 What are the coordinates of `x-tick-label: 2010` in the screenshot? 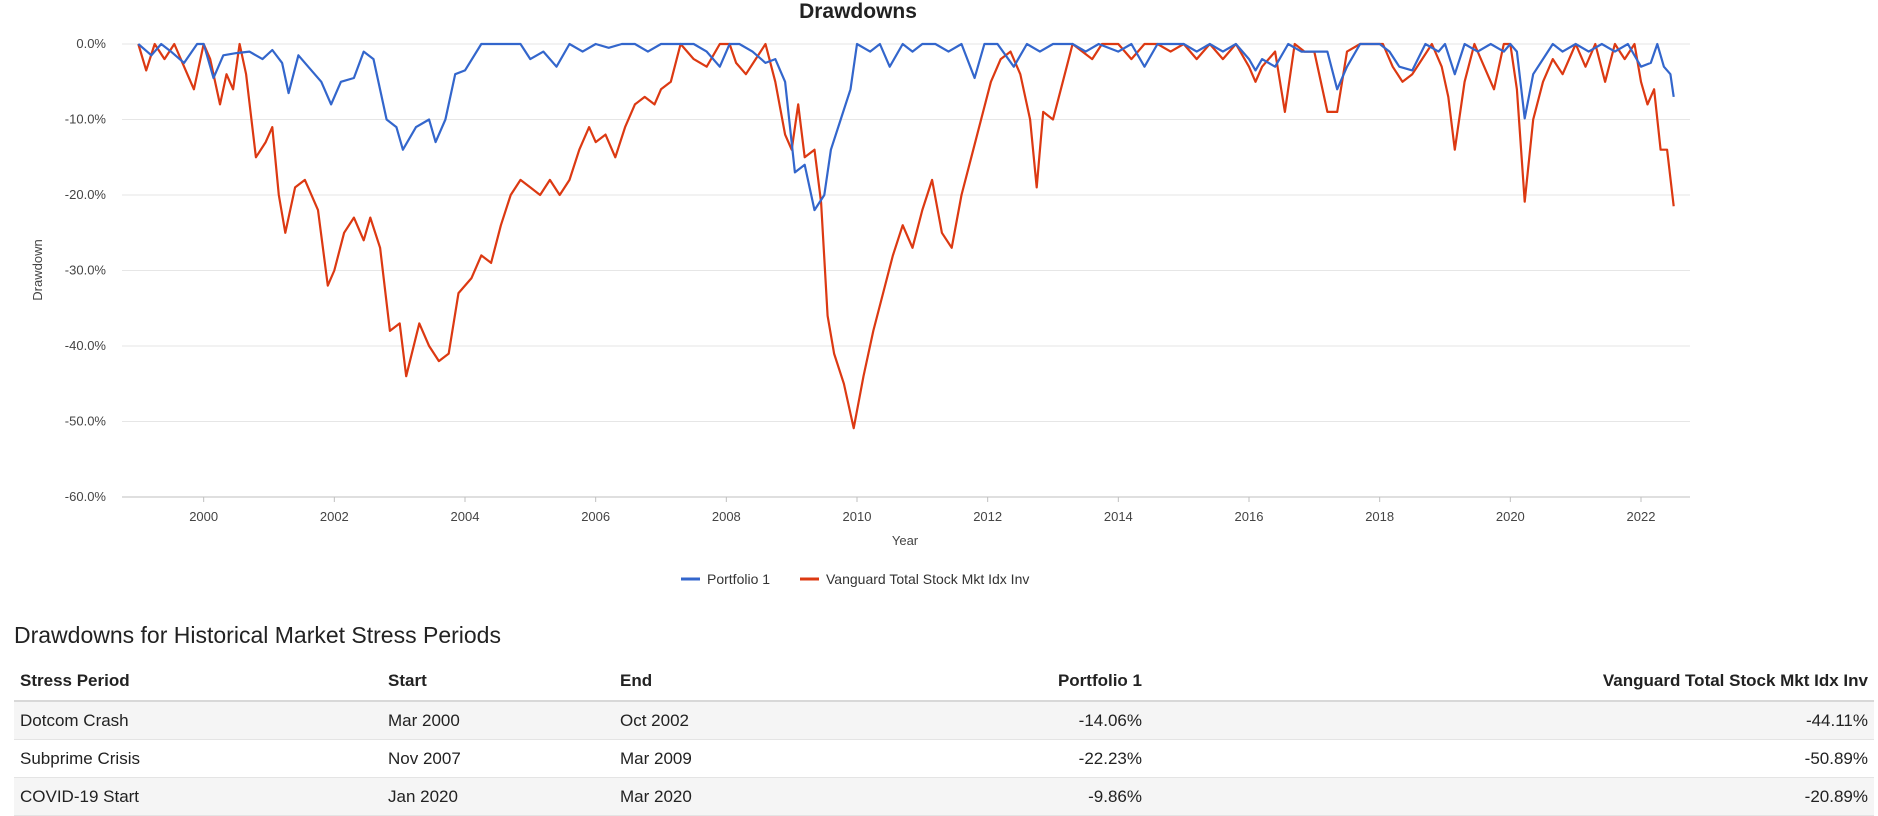 It's located at (857, 516).